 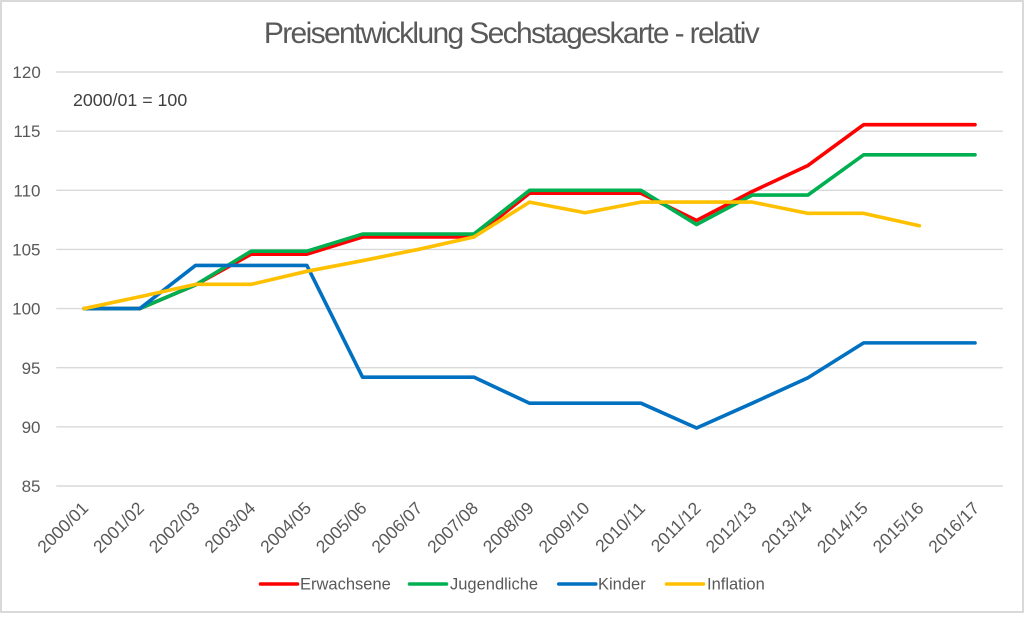 What do you see at coordinates (26, 250) in the screenshot?
I see `svg-text: 105` at bounding box center [26, 250].